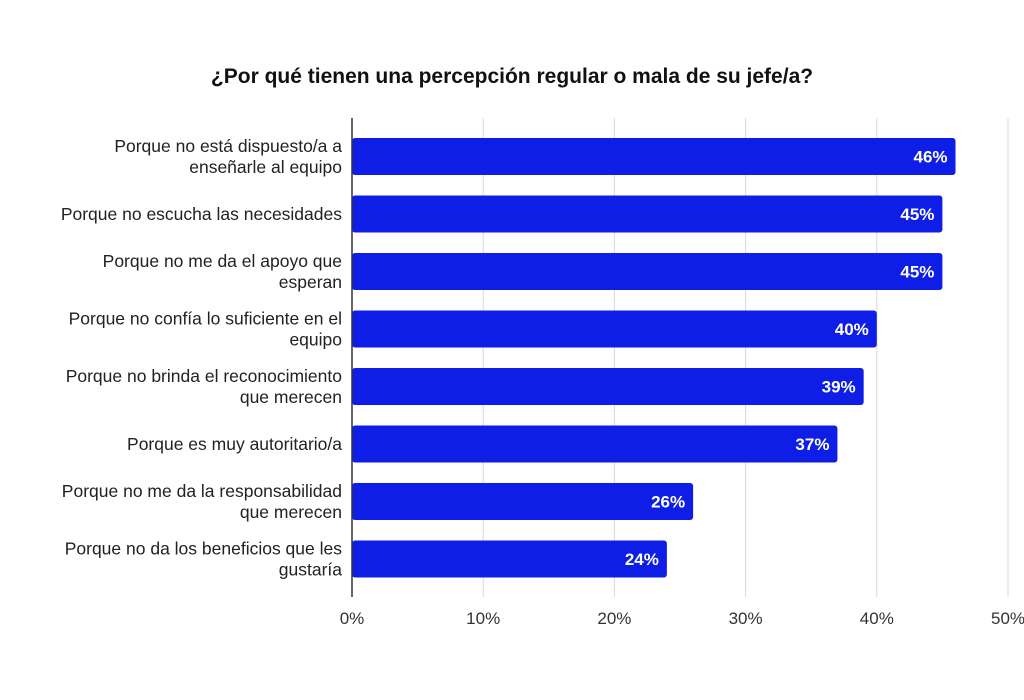  I want to click on x-tick-label: 40%, so click(877, 618).